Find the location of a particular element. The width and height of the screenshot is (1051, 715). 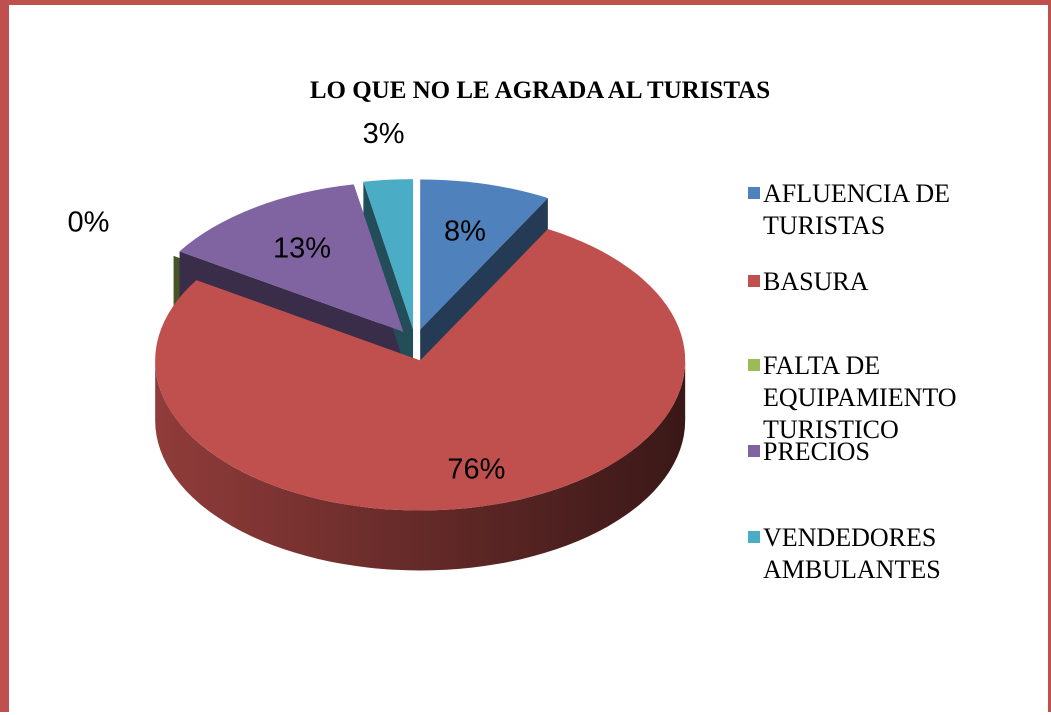

legend-label: FALTA DE EQUIPAMIENTO TURISTICO is located at coordinates (860, 397).